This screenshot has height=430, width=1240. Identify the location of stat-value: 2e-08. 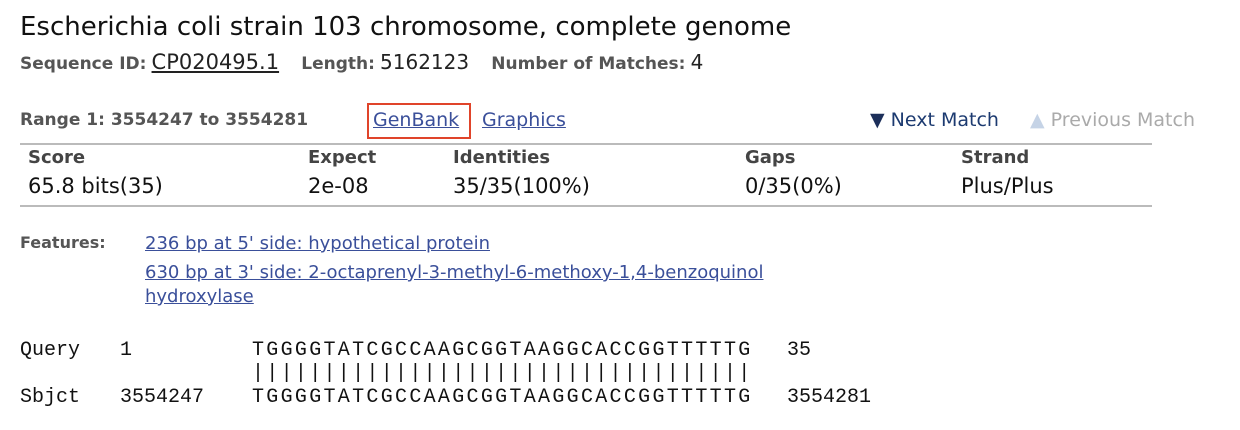
(338, 186).